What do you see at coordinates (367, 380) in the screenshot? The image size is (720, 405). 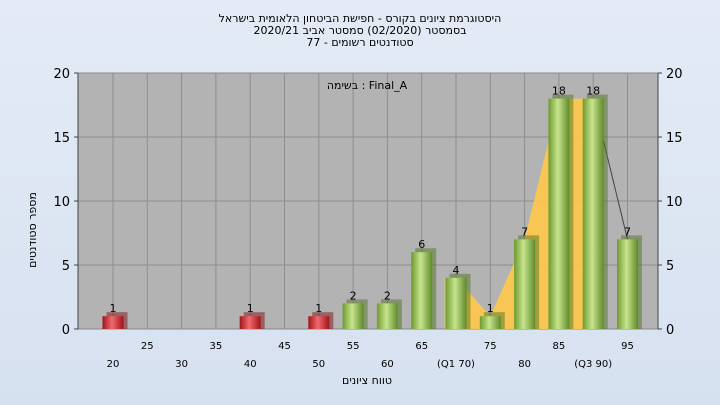 I see `x-axis-label: טווח ציונים` at bounding box center [367, 380].